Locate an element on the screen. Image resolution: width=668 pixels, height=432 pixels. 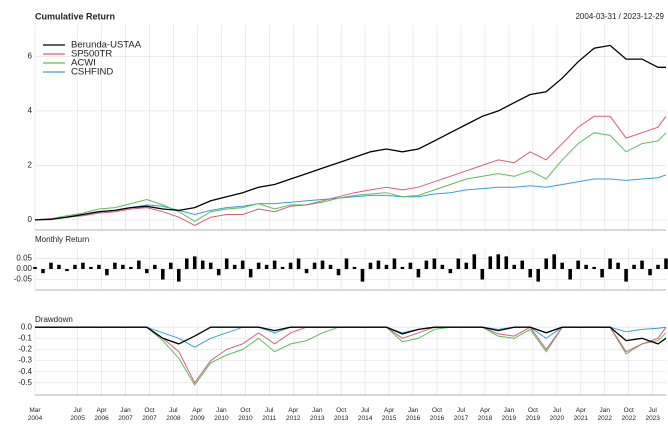
x-tick-label: Jan 2019 is located at coordinates (509, 414).